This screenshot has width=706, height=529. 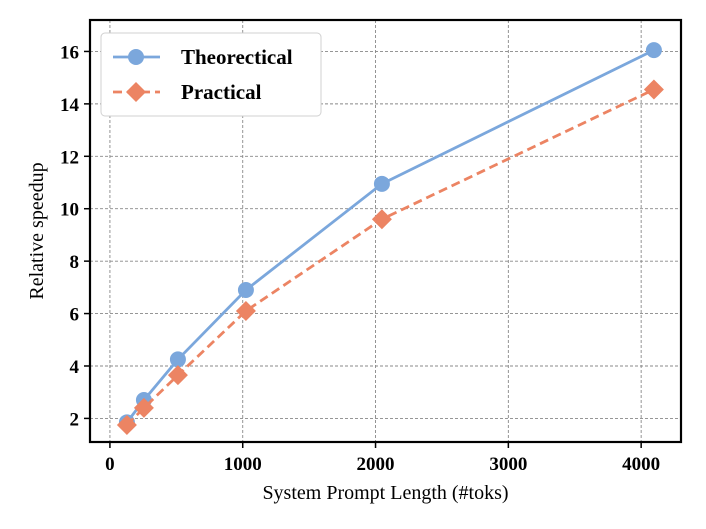 What do you see at coordinates (385, 493) in the screenshot?
I see `x-axis-label: System Prompt Length (#toks)` at bounding box center [385, 493].